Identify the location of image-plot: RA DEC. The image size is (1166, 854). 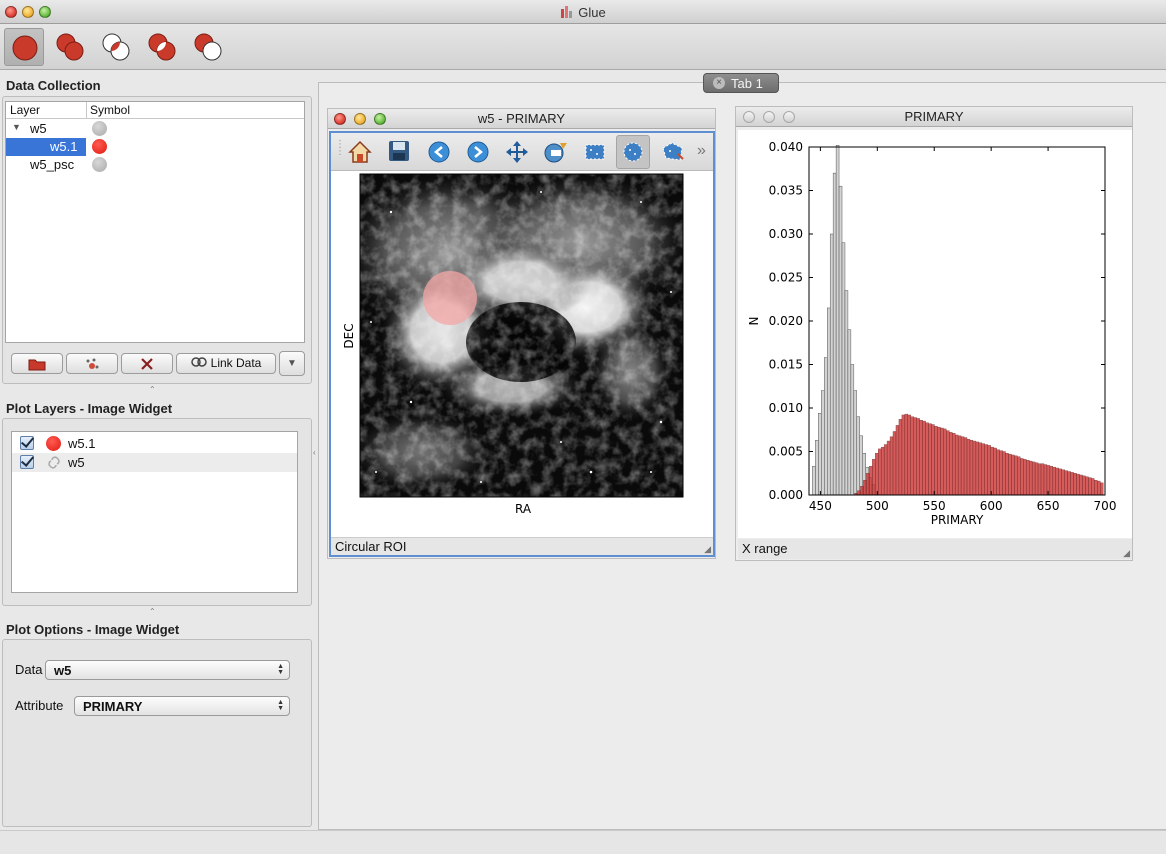
(522, 354).